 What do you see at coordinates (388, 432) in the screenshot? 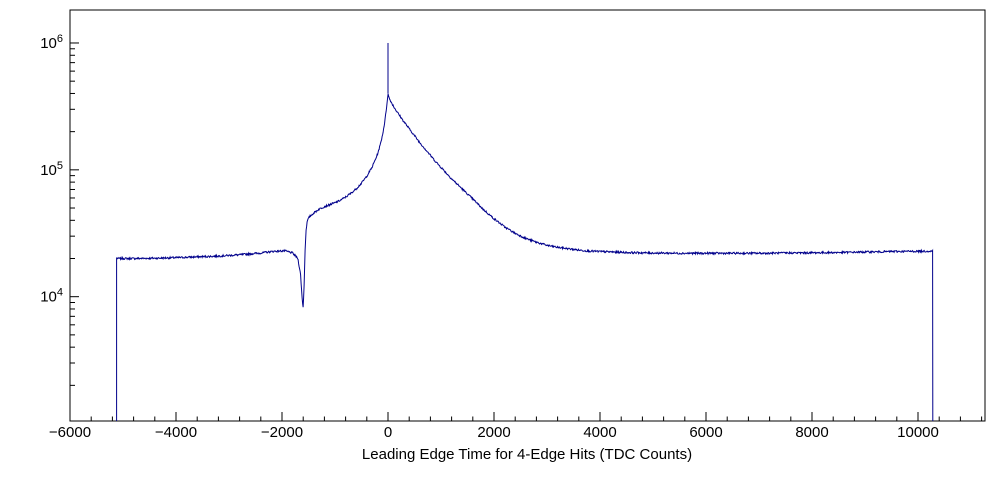
I see `x-tick-label: 0` at bounding box center [388, 432].